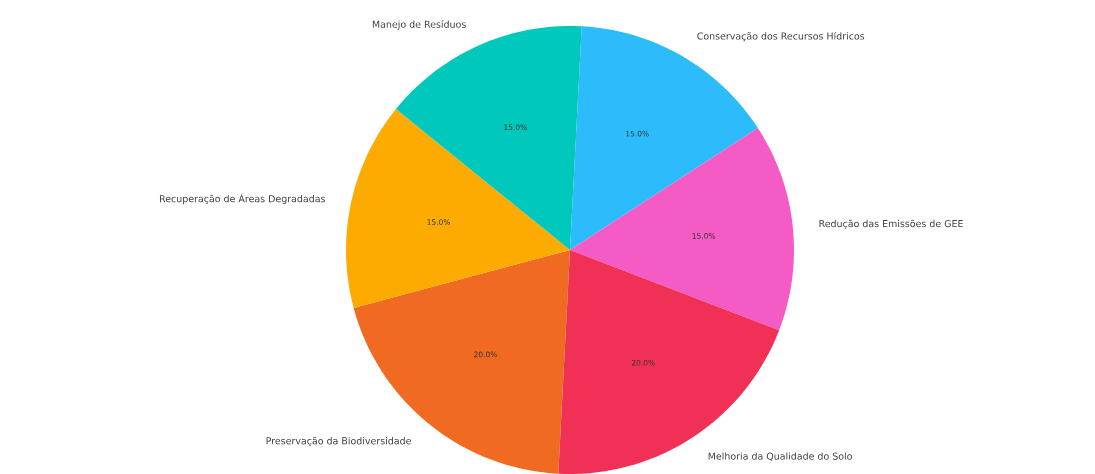 This screenshot has height=474, width=1095. I want to click on slice-label: Preservação da Biodiversidade, so click(338, 441).